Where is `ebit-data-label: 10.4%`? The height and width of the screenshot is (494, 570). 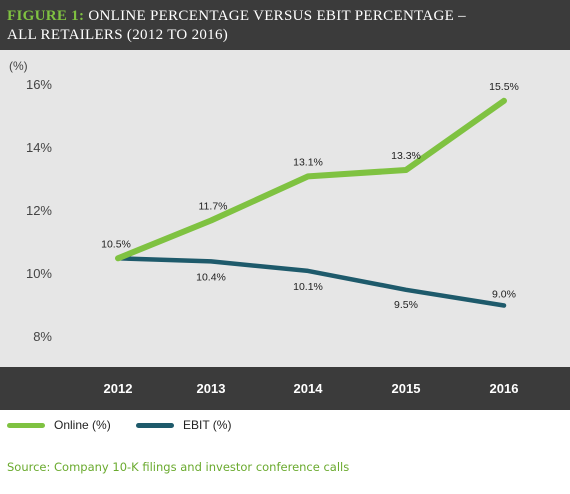
ebit-data-label: 10.4% is located at coordinates (211, 277).